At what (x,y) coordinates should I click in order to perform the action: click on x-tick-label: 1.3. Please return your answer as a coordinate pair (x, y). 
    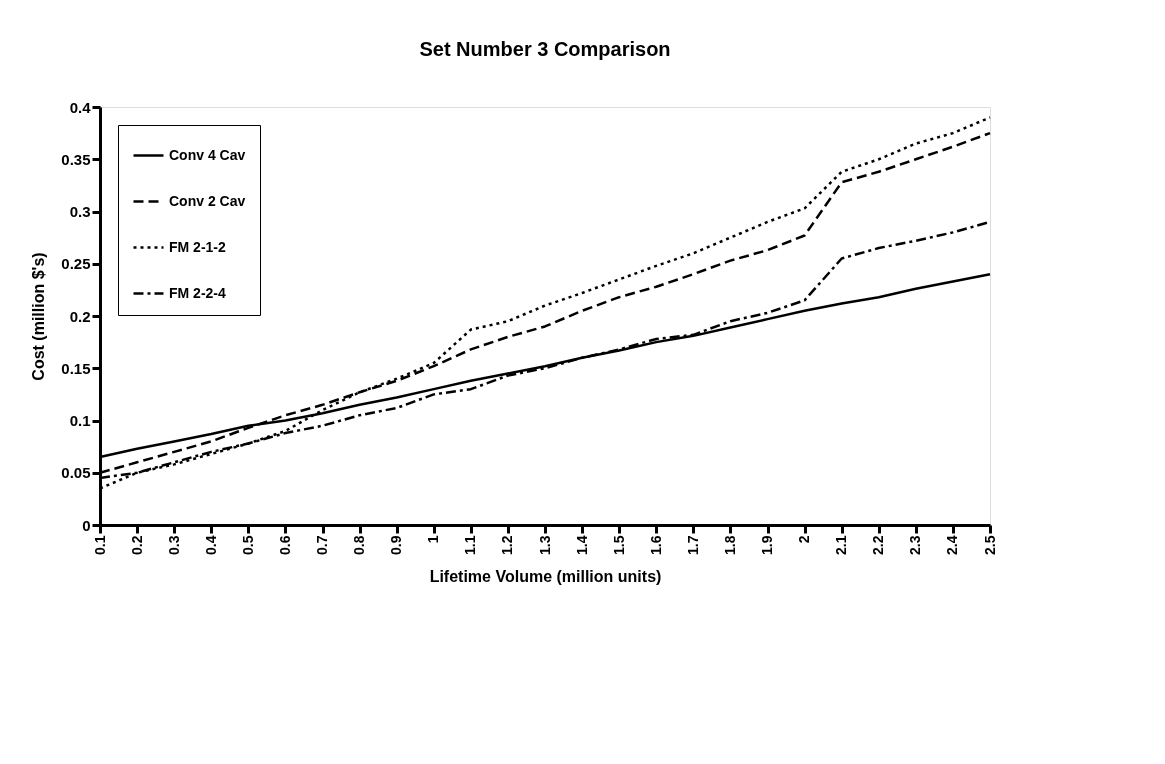
    Looking at the image, I should click on (544, 545).